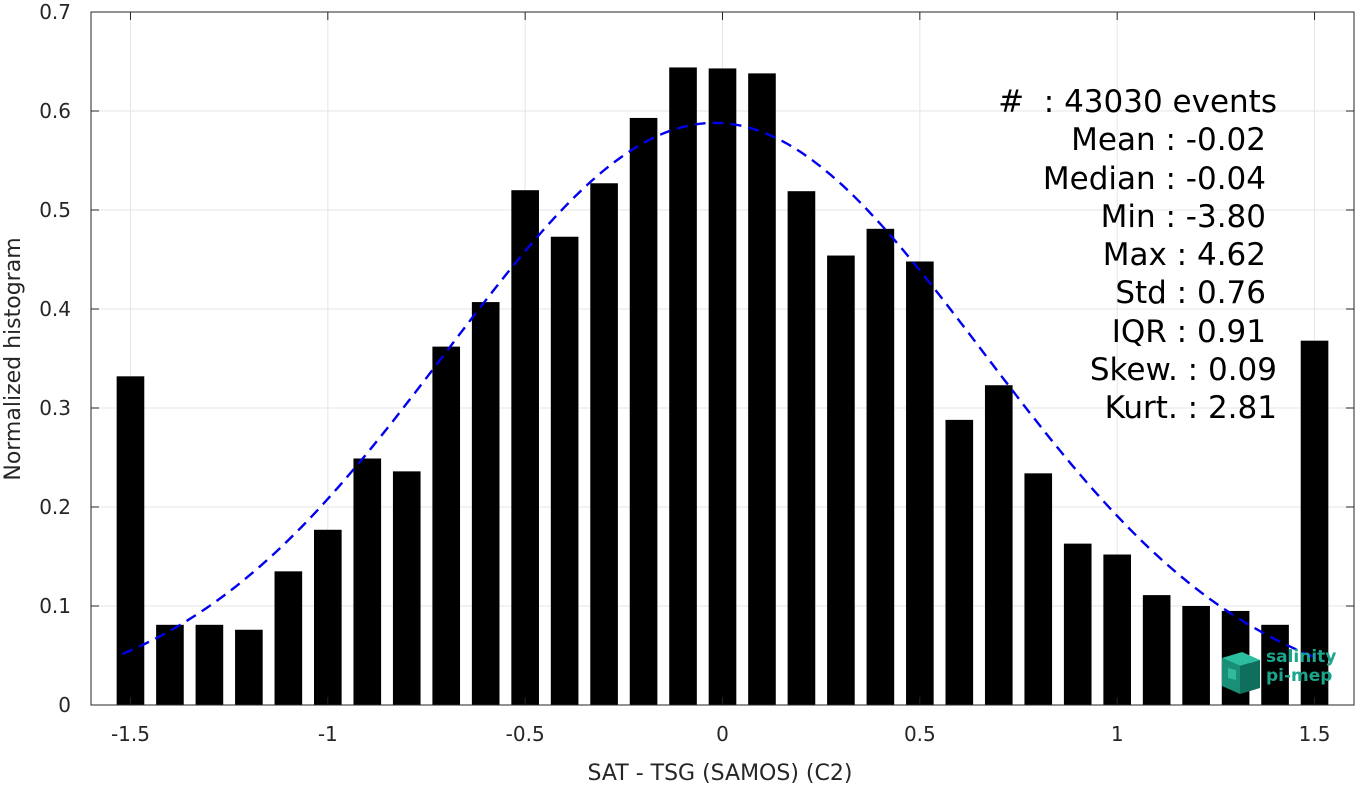  I want to click on x-tick-label: -1, so click(328, 734).